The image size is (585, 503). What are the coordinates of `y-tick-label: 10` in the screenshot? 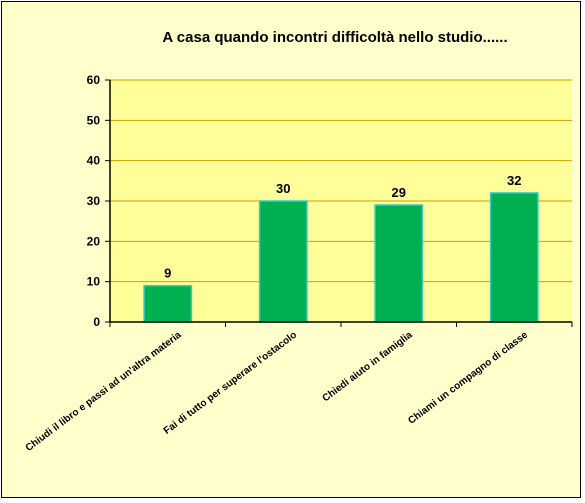 It's located at (94, 282).